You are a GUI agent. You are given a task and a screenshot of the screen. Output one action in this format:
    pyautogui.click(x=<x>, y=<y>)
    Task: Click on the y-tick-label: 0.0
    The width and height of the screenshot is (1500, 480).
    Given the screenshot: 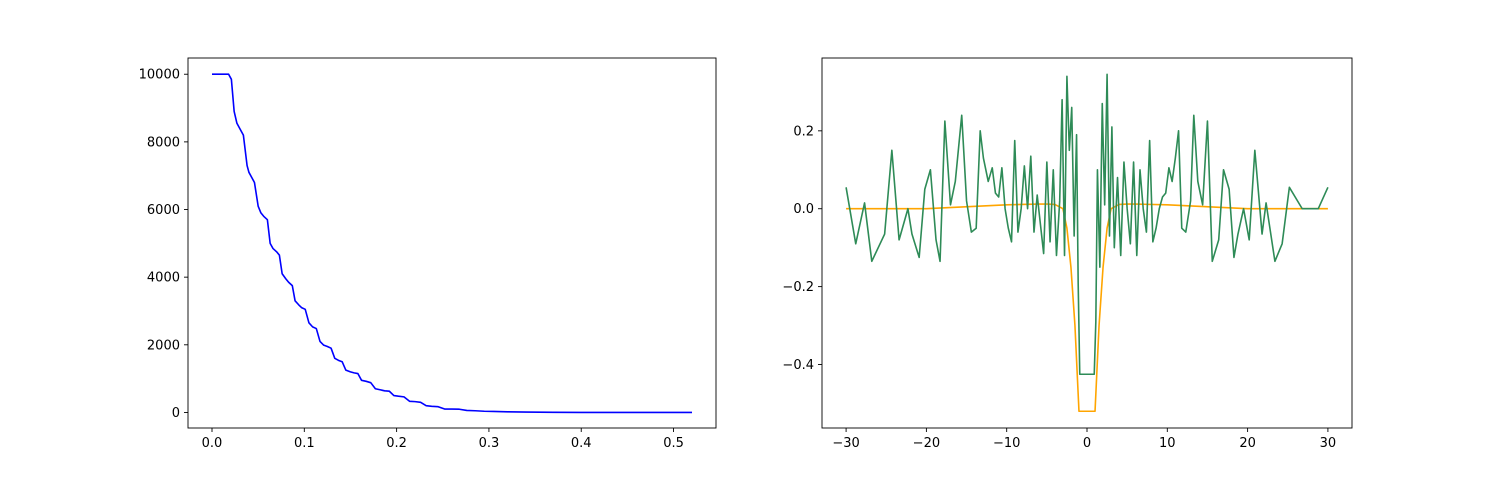 What is the action you would take?
    pyautogui.click(x=803, y=209)
    